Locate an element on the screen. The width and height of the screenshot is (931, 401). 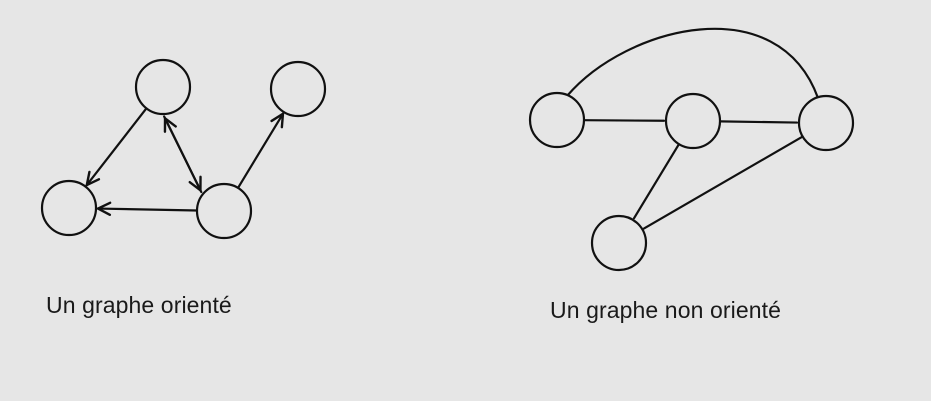
node-a is located at coordinates (163, 87).